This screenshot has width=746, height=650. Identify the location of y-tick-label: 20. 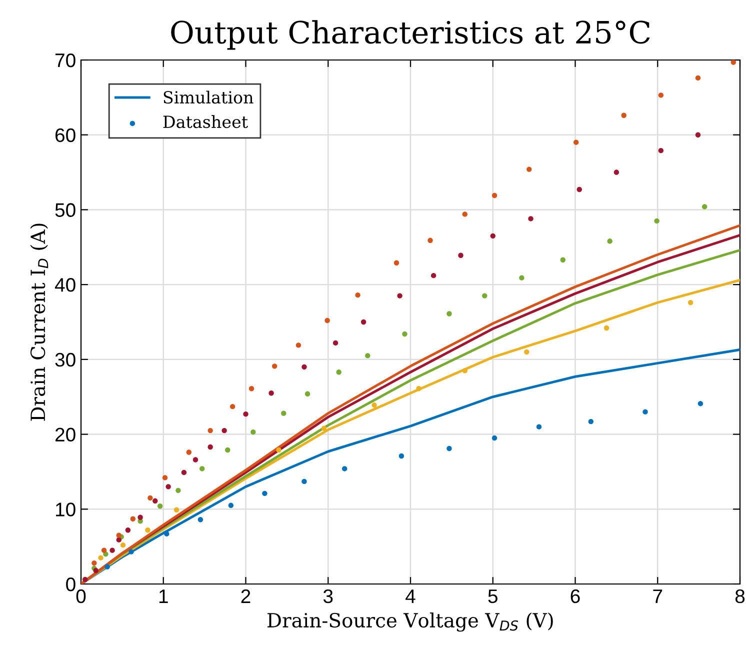
(65, 435).